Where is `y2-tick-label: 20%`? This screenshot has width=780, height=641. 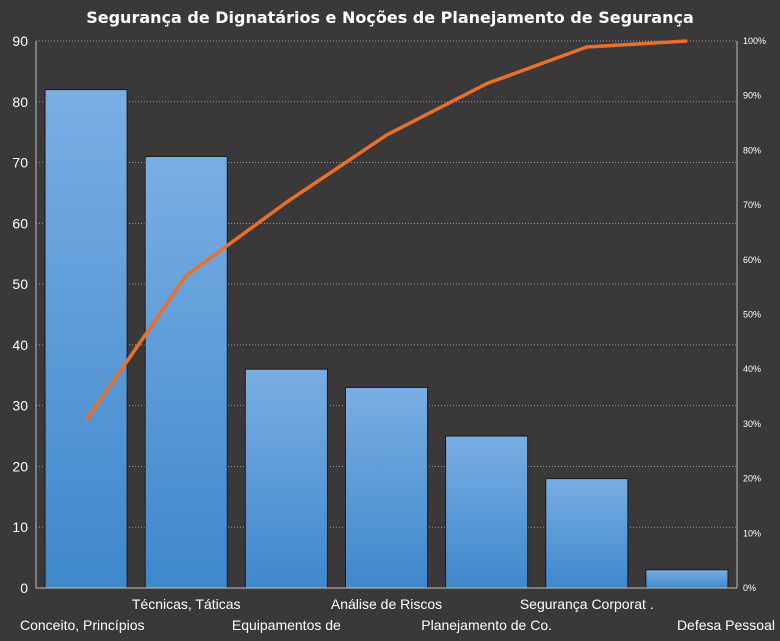 y2-tick-label: 20% is located at coordinates (752, 479).